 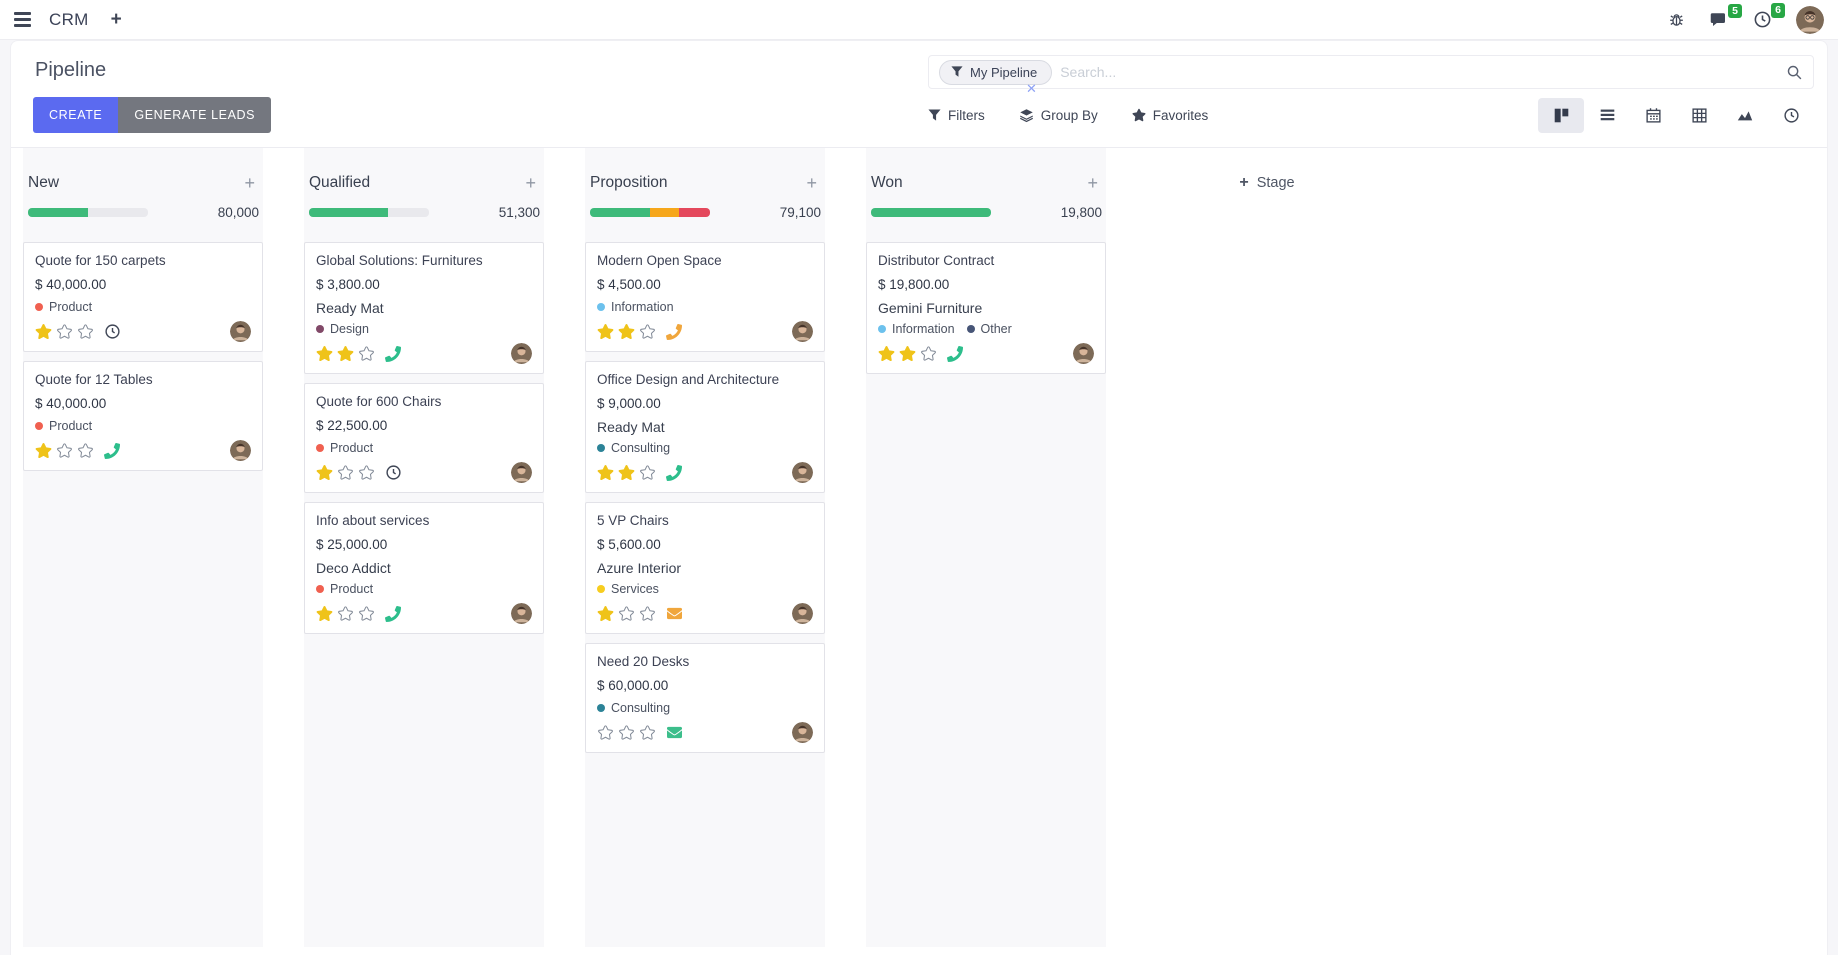 I want to click on generate-leads-button: GENERATE LEADS, so click(x=195, y=115).